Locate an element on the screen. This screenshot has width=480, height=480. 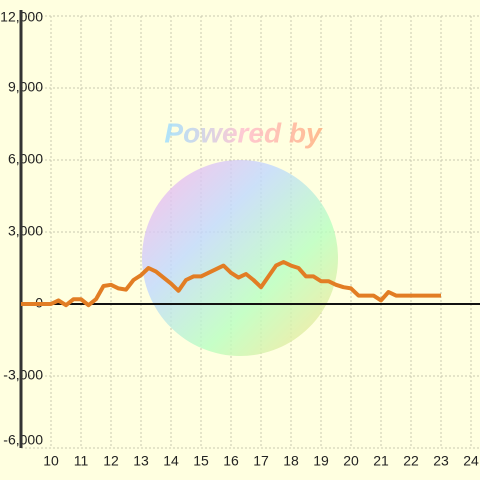
y-tick-label: -3,000 is located at coordinates (23, 375).